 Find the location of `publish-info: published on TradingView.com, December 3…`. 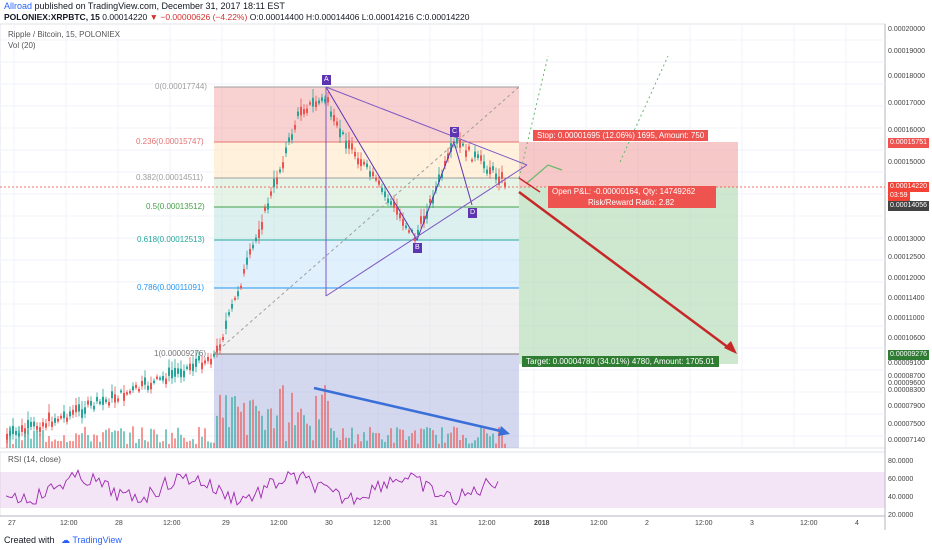

publish-info: published on TradingView.com, December 3… is located at coordinates (159, 6).